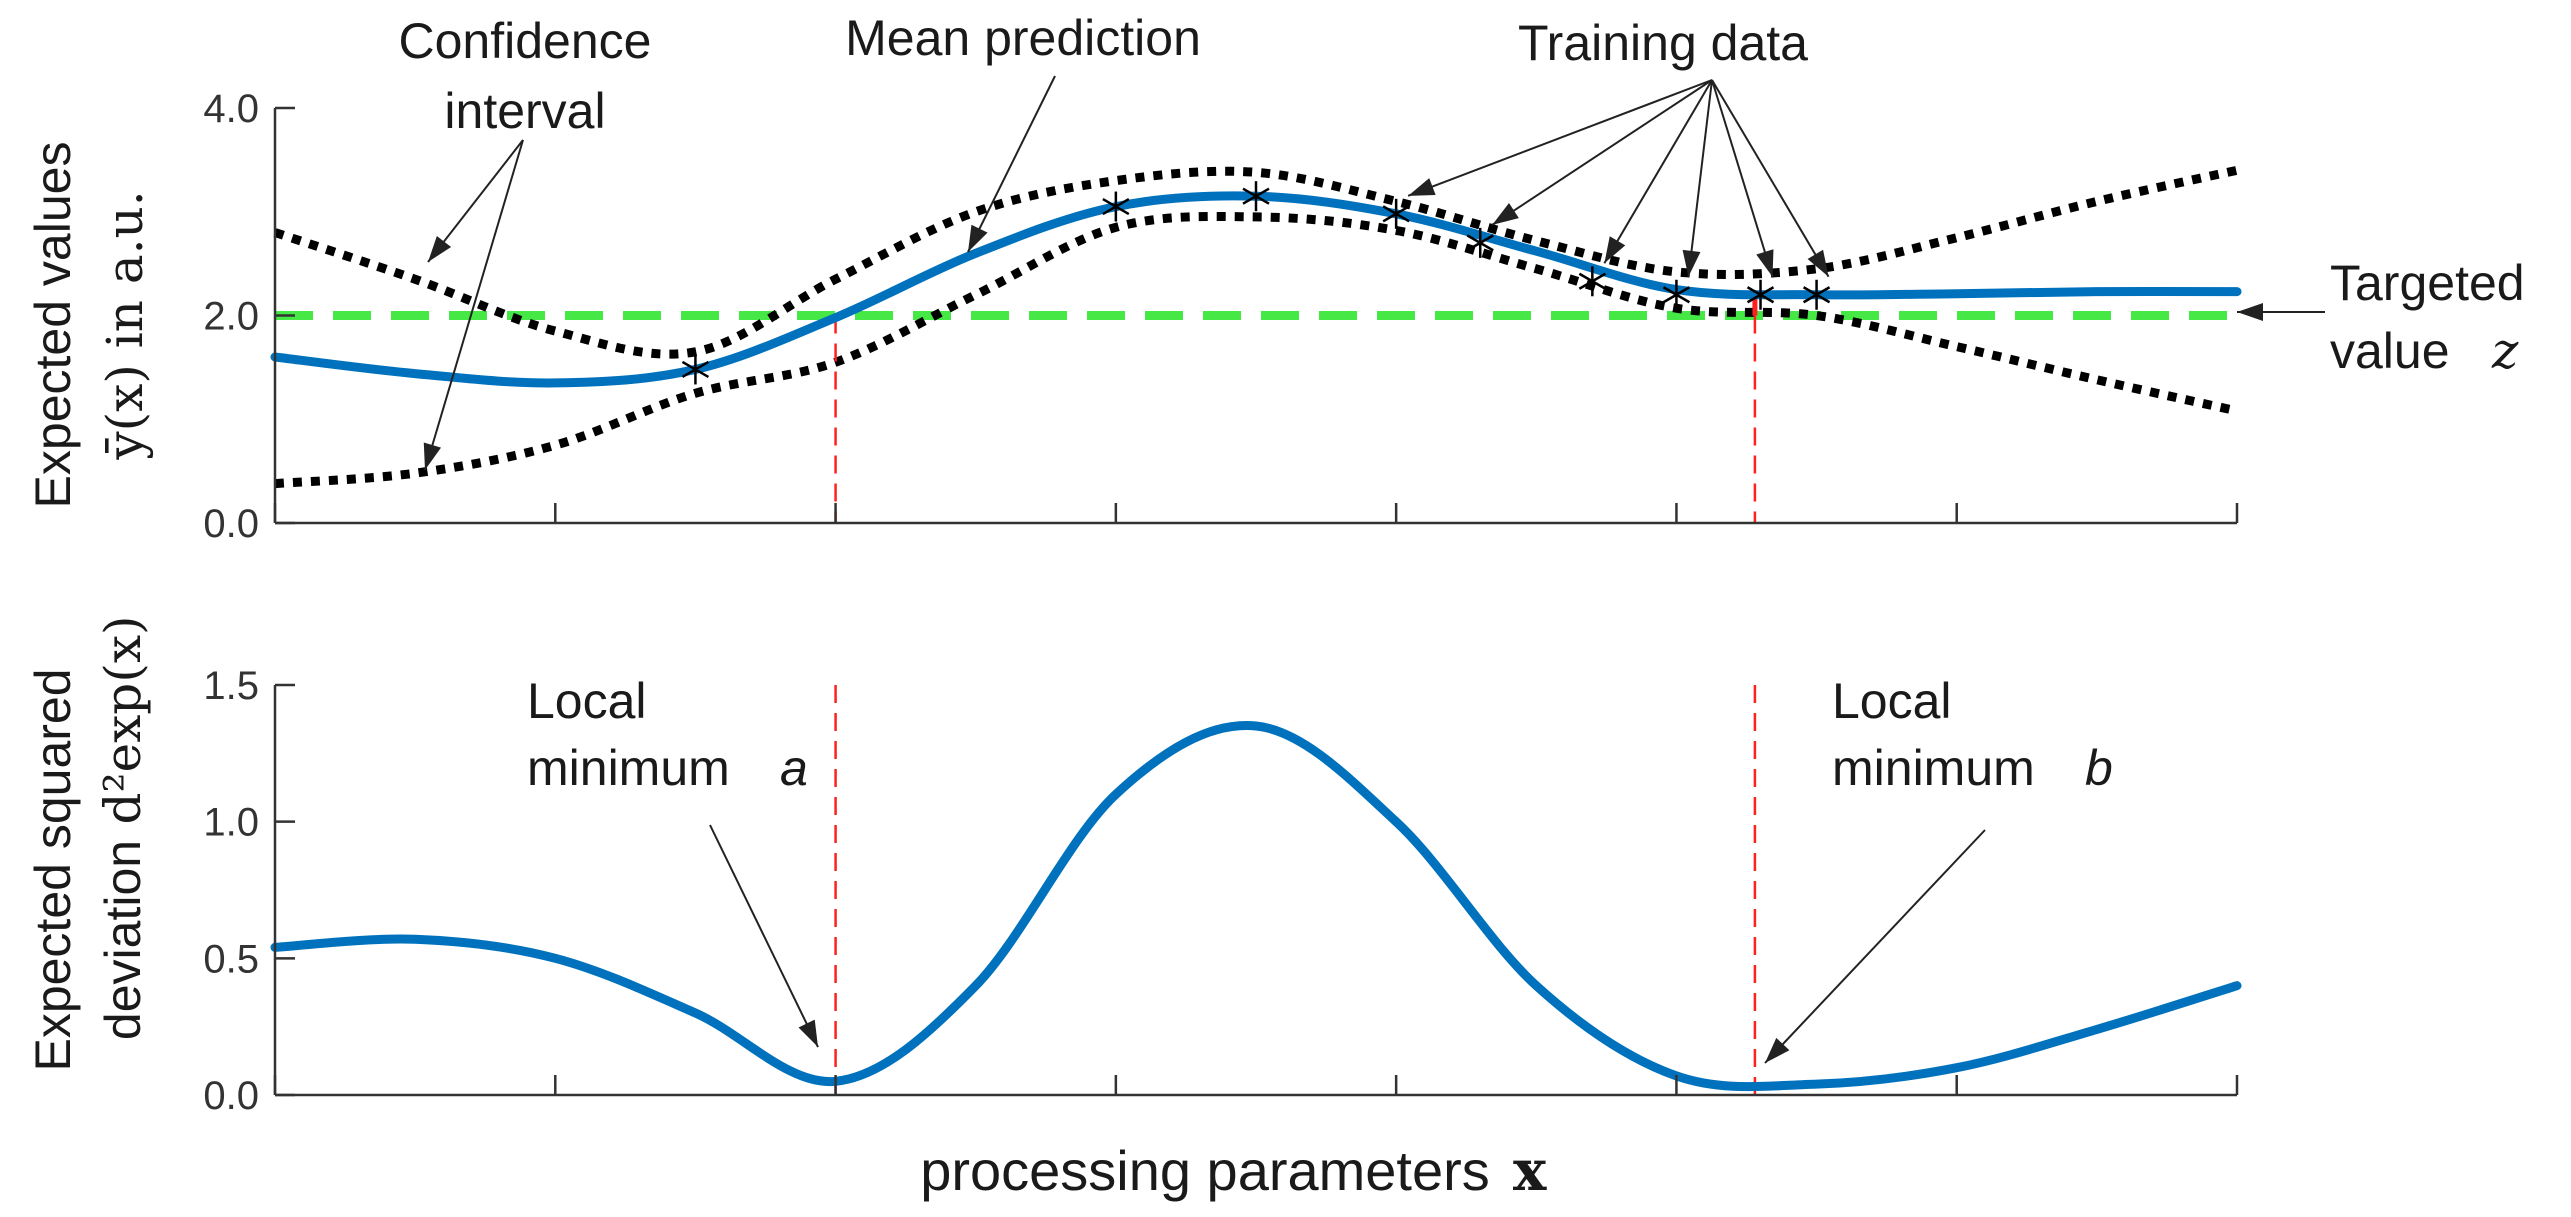 This screenshot has height=1217, width=2571. What do you see at coordinates (978, 238) in the screenshot?
I see `arrow-mean-head` at bounding box center [978, 238].